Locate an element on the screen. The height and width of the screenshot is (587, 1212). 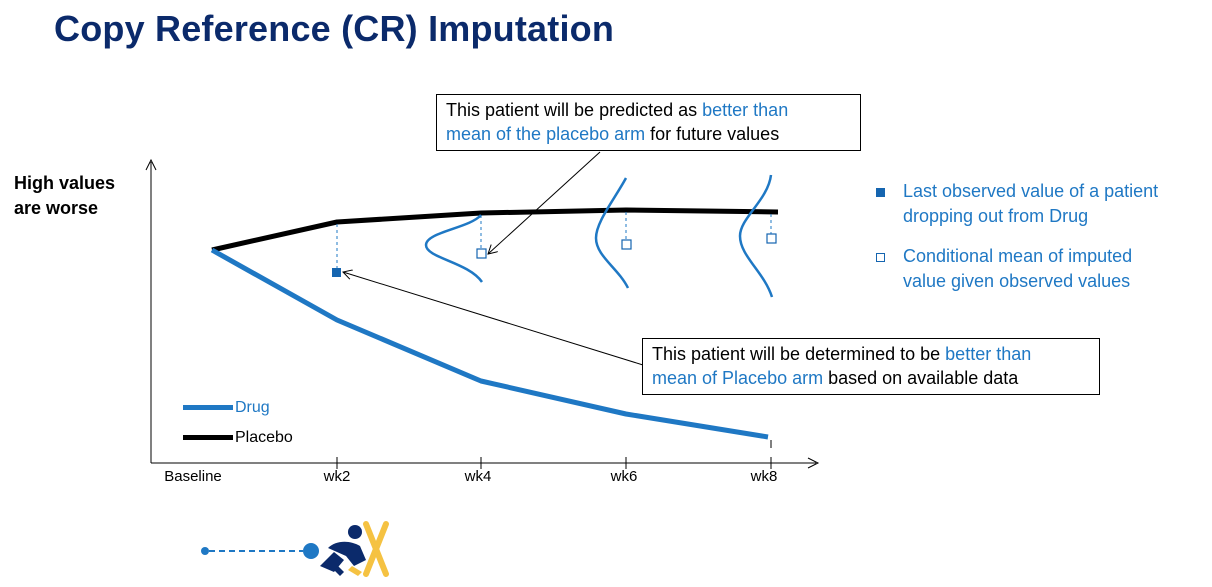
legend-last-observed-line-1: Last observed value of a patient is located at coordinates (1031, 191).